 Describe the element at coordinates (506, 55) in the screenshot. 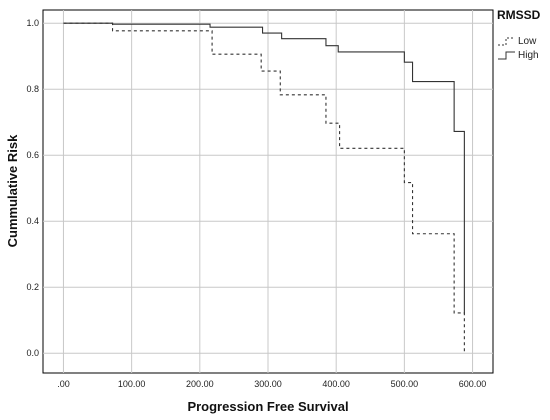

I see `legend-swatch-high` at that location.